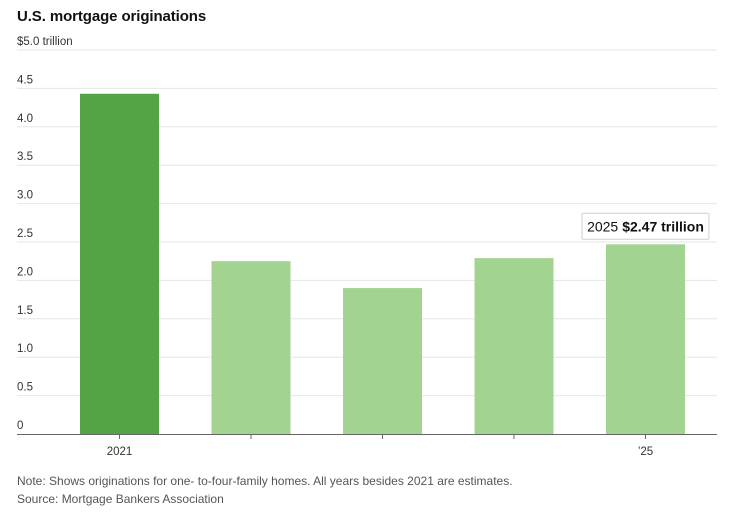  I want to click on bar-2023, so click(382, 361).